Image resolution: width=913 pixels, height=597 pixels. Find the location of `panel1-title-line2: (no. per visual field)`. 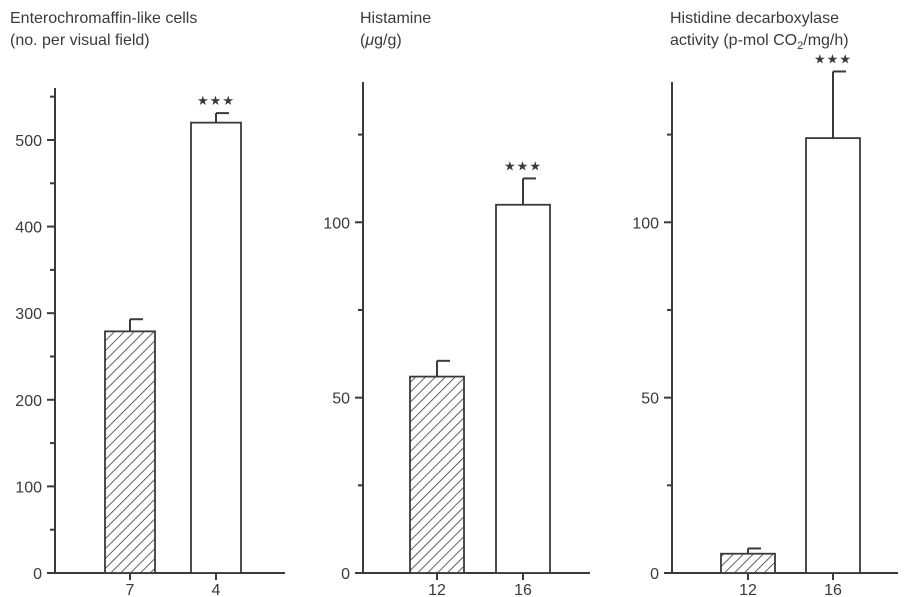

panel1-title-line2: (no. per visual field) is located at coordinates (80, 40).